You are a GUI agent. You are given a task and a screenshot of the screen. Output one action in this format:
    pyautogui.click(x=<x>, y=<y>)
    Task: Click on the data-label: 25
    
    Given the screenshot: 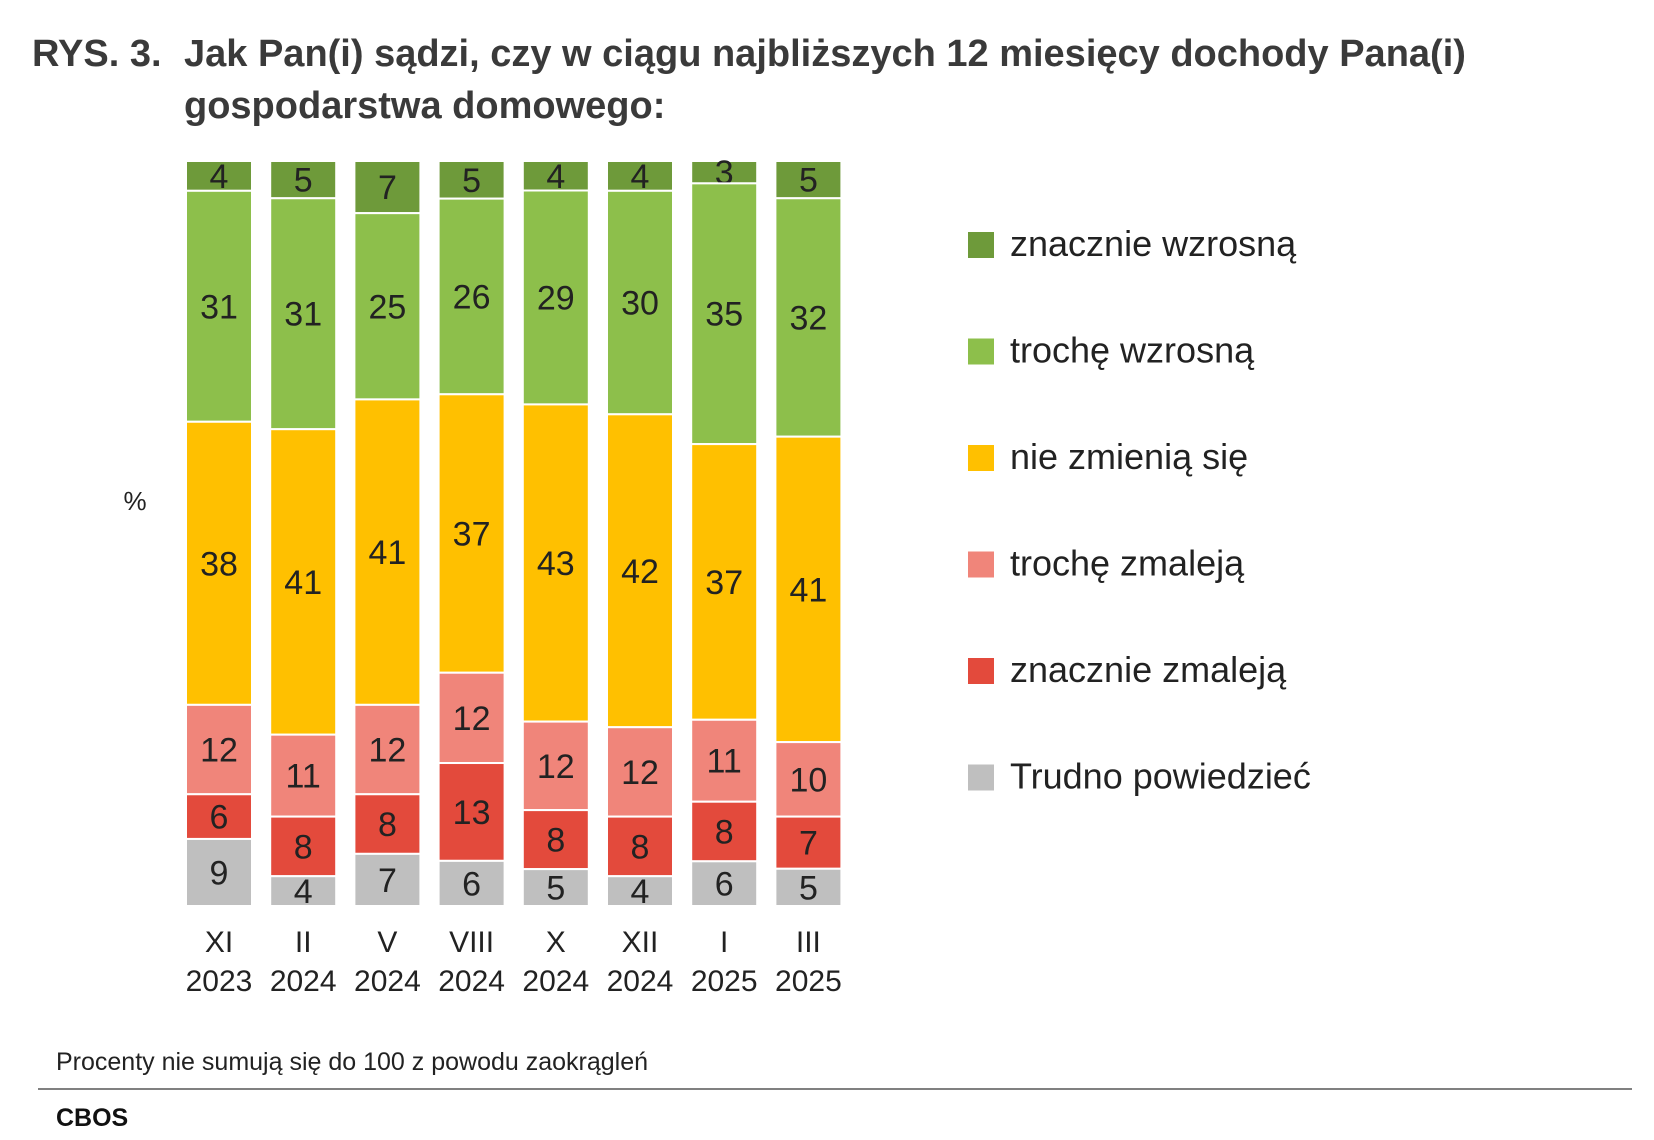 What is the action you would take?
    pyautogui.click(x=387, y=307)
    